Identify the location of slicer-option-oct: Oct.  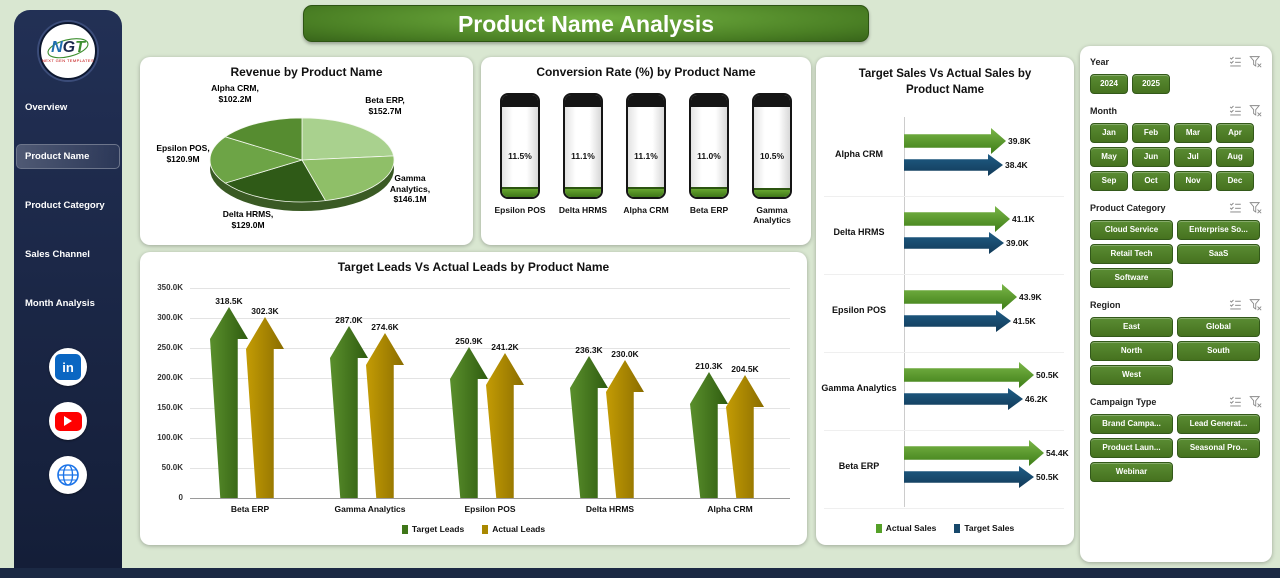
(1151, 181).